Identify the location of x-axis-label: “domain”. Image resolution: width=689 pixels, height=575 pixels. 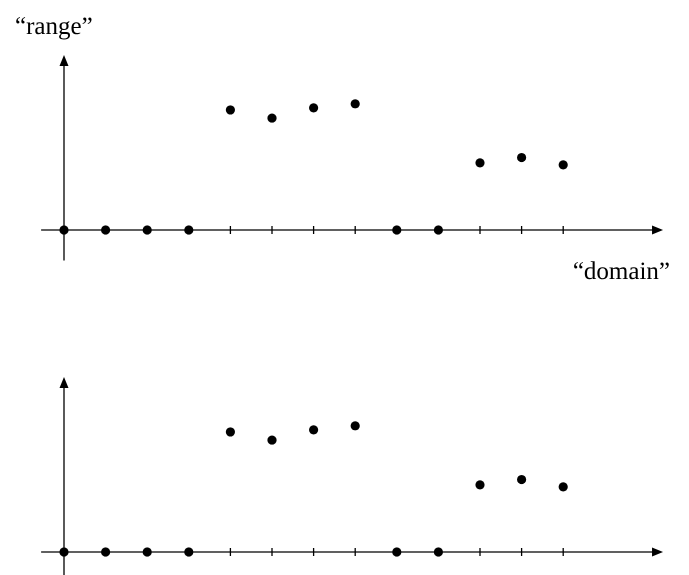
(621, 271).